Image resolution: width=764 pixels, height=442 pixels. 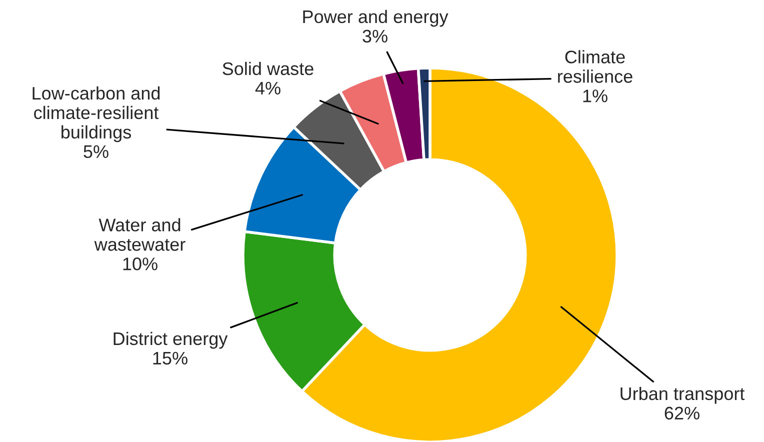 I want to click on slice-label: Climate resilience, so click(x=595, y=66).